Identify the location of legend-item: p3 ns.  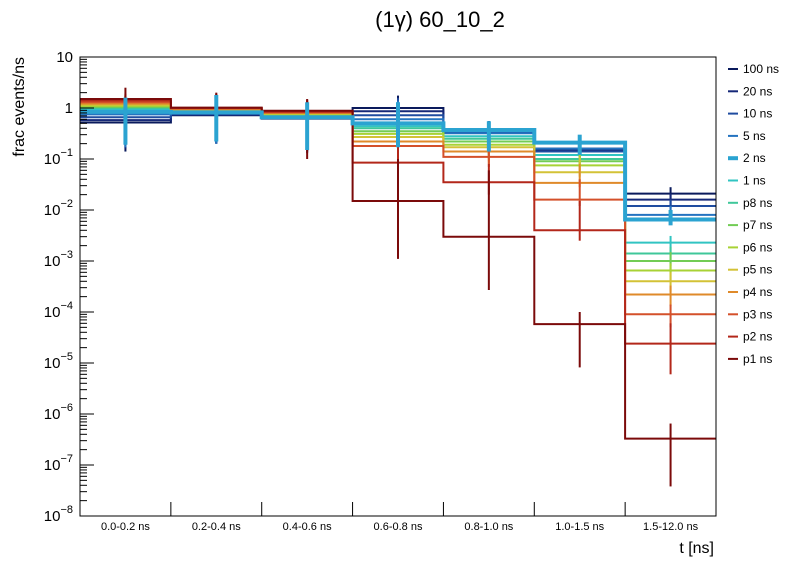
(750, 314).